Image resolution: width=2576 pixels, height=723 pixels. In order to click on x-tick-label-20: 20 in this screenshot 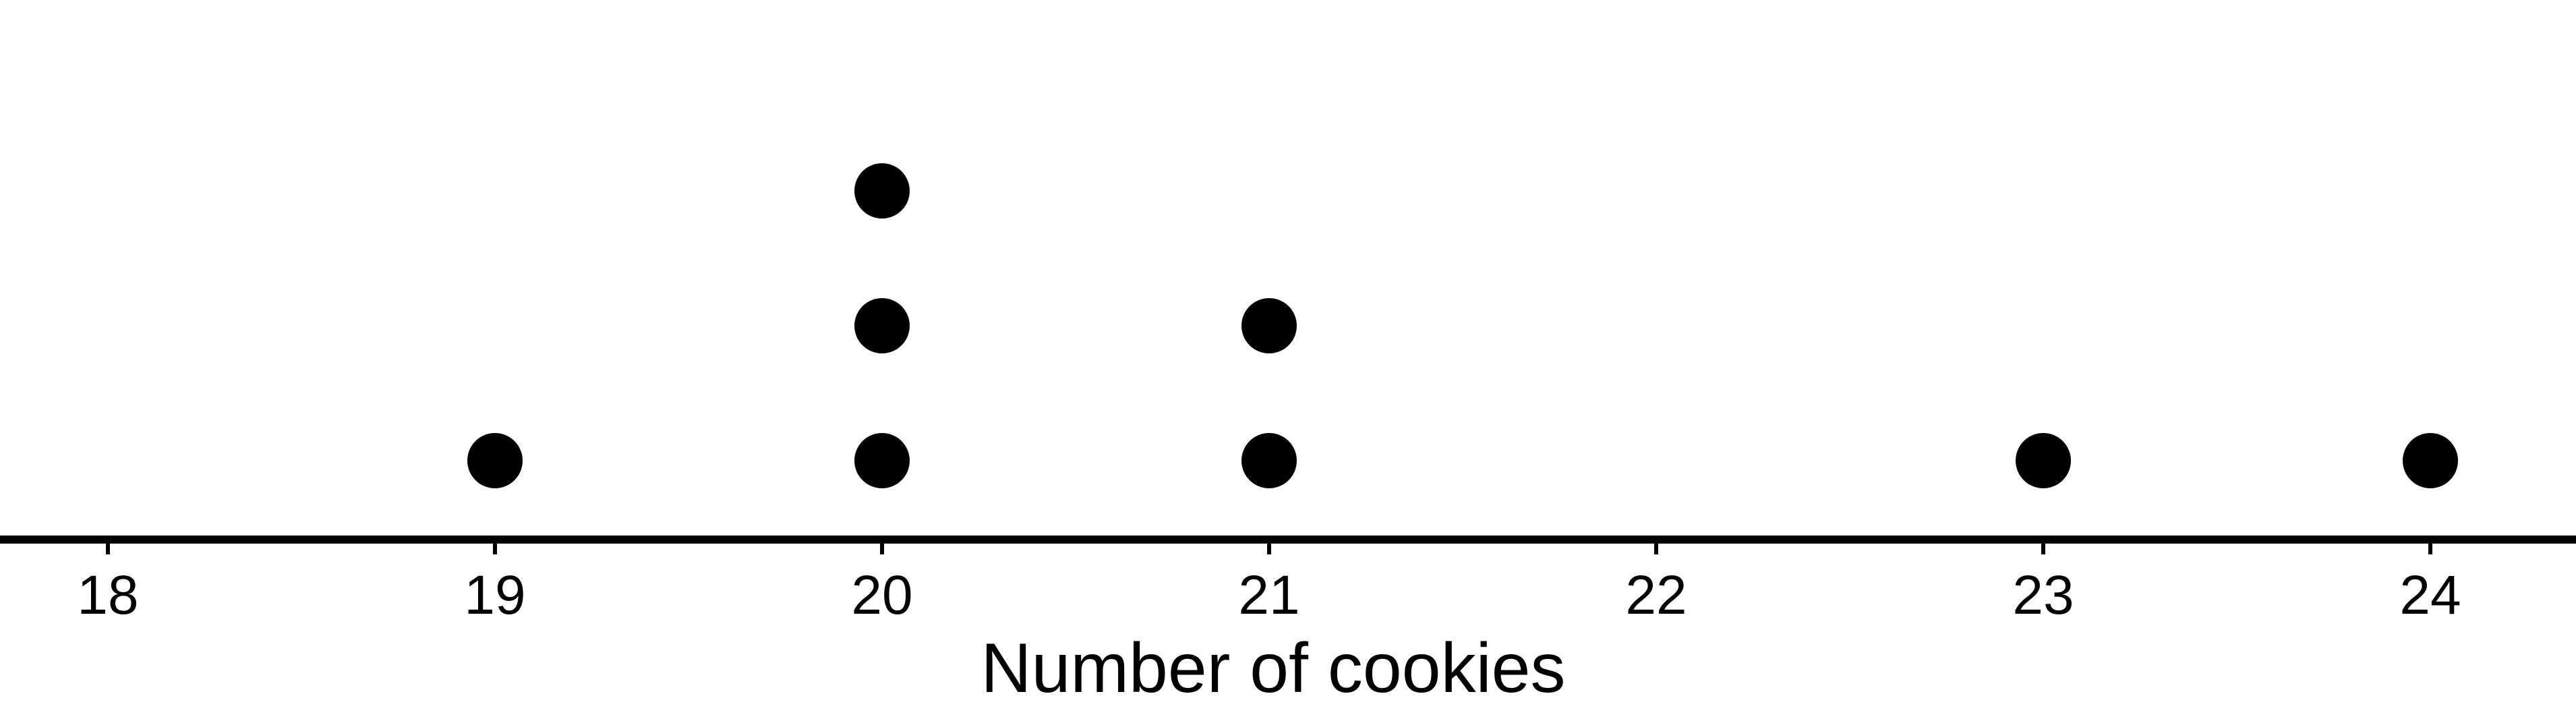, I will do `click(881, 595)`.